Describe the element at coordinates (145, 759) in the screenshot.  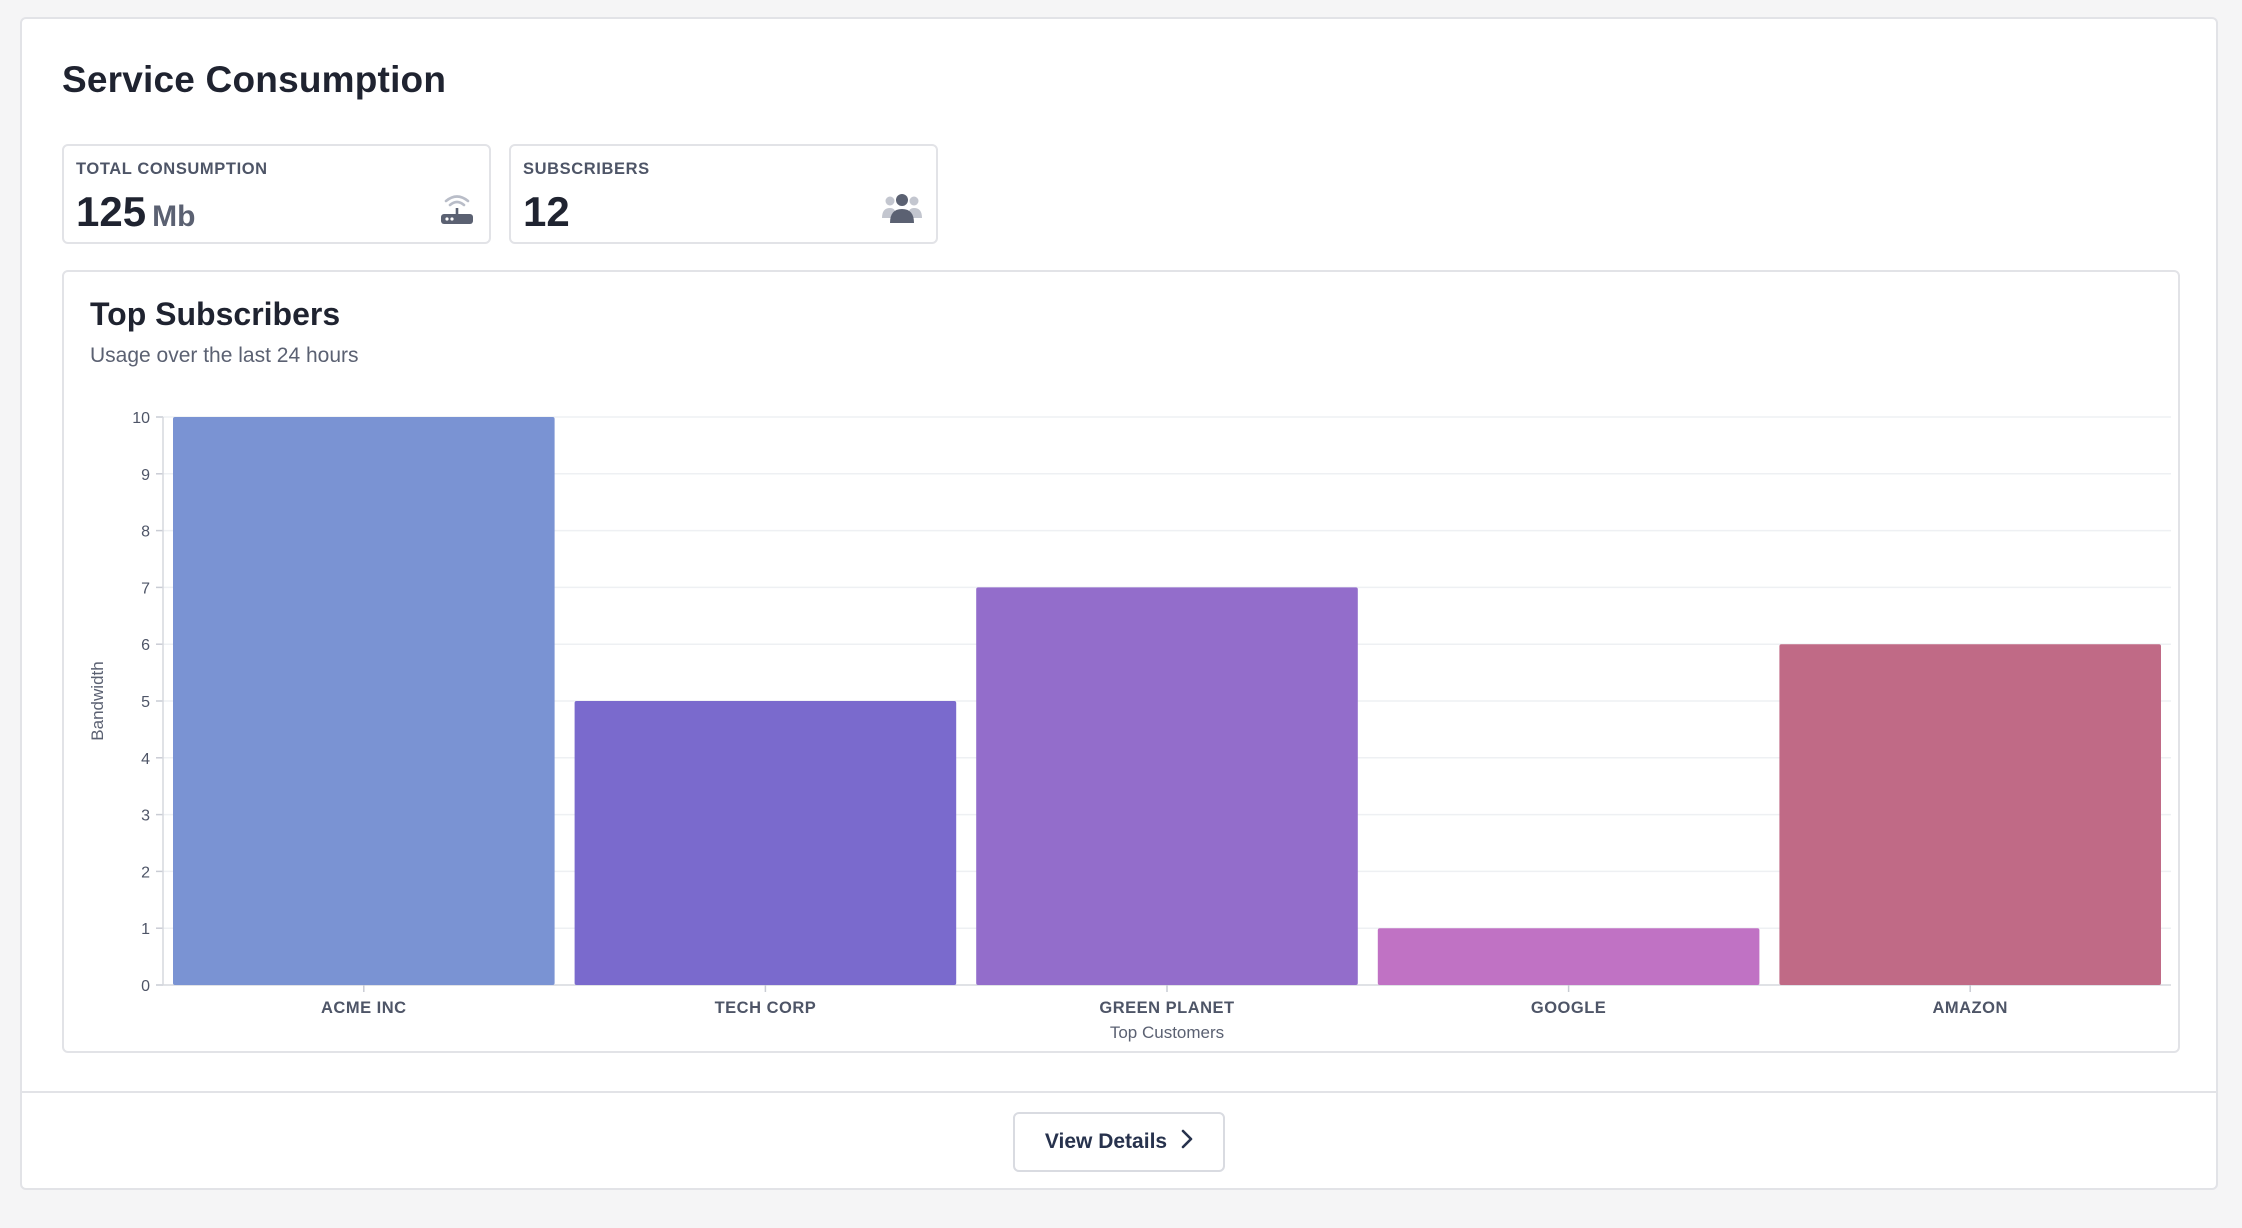
I see `y-tick-label-4: 4` at that location.